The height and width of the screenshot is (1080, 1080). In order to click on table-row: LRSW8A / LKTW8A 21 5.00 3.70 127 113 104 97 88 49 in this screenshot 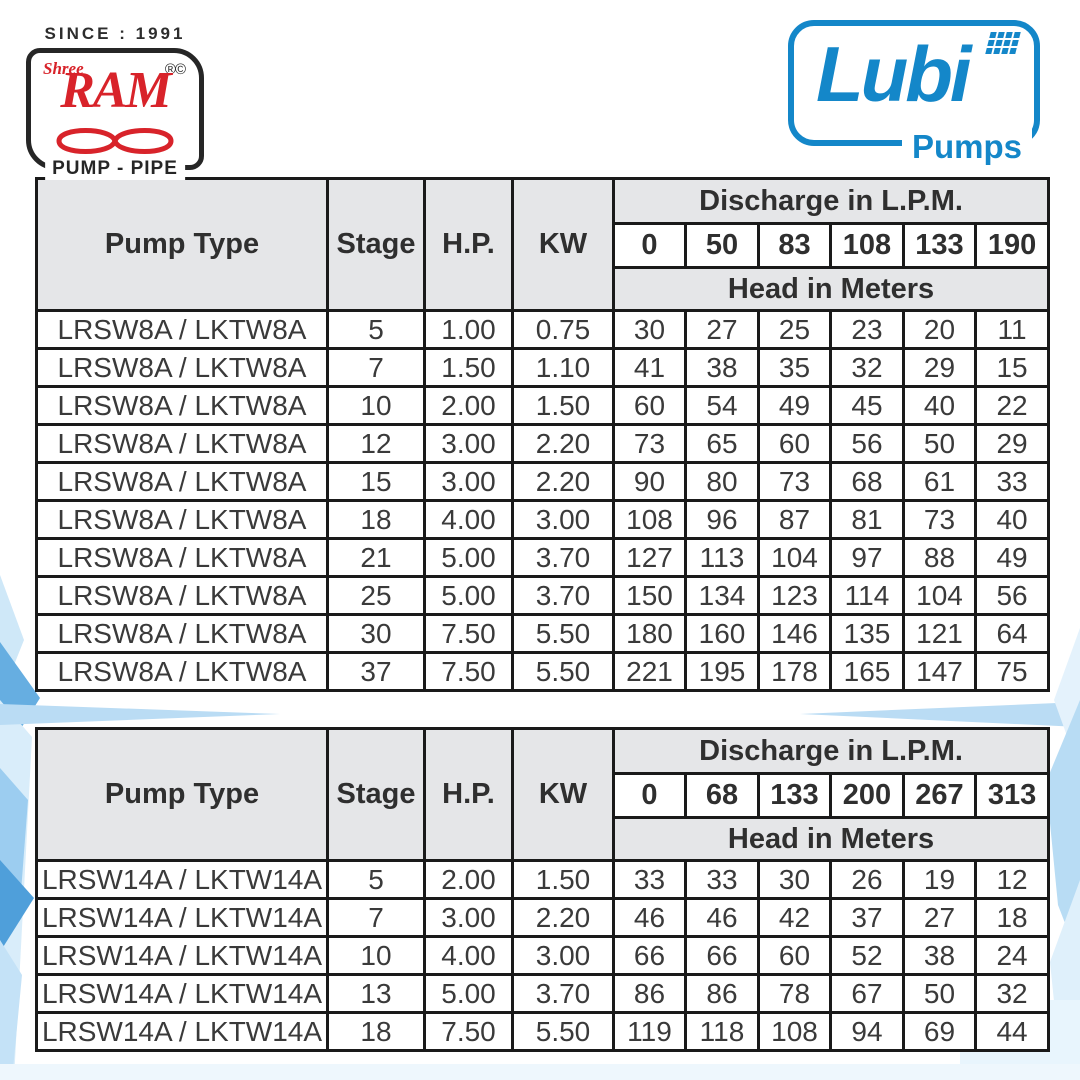, I will do `click(543, 557)`.